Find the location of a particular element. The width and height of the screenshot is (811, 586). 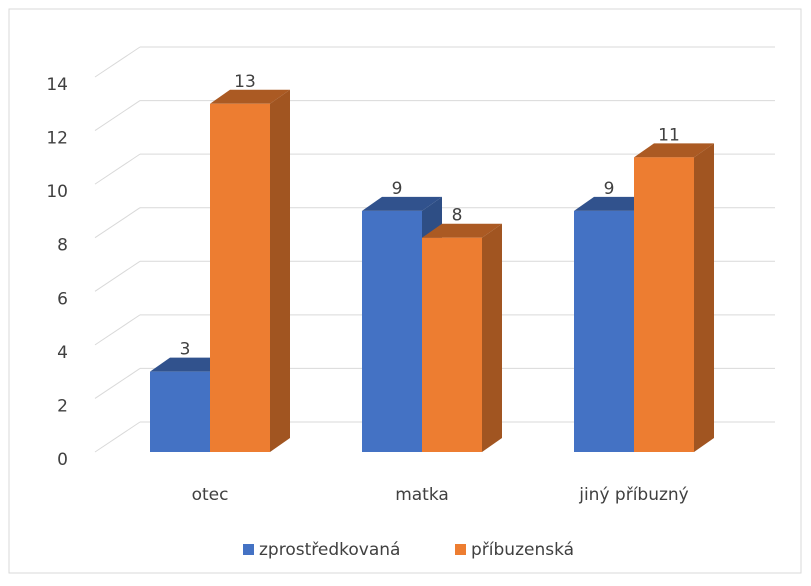

data-label: 3 is located at coordinates (185, 350).